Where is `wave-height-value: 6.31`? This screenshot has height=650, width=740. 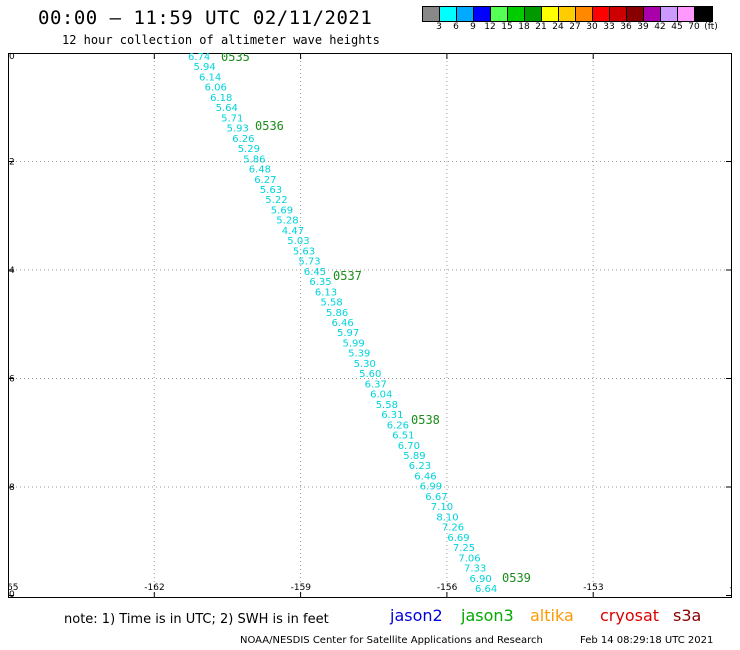
wave-height-value: 6.31 is located at coordinates (392, 415).